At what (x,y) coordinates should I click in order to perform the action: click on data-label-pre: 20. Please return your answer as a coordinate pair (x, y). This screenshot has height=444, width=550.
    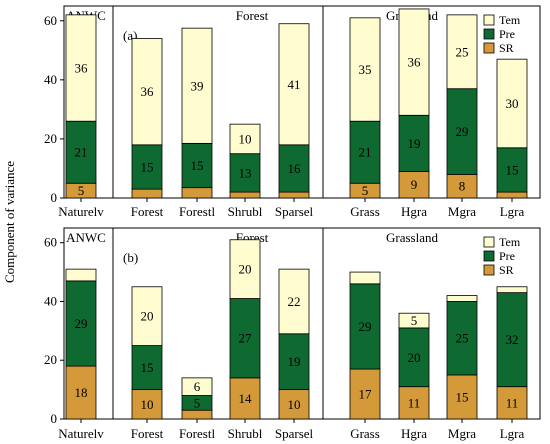
    Looking at the image, I should click on (414, 357).